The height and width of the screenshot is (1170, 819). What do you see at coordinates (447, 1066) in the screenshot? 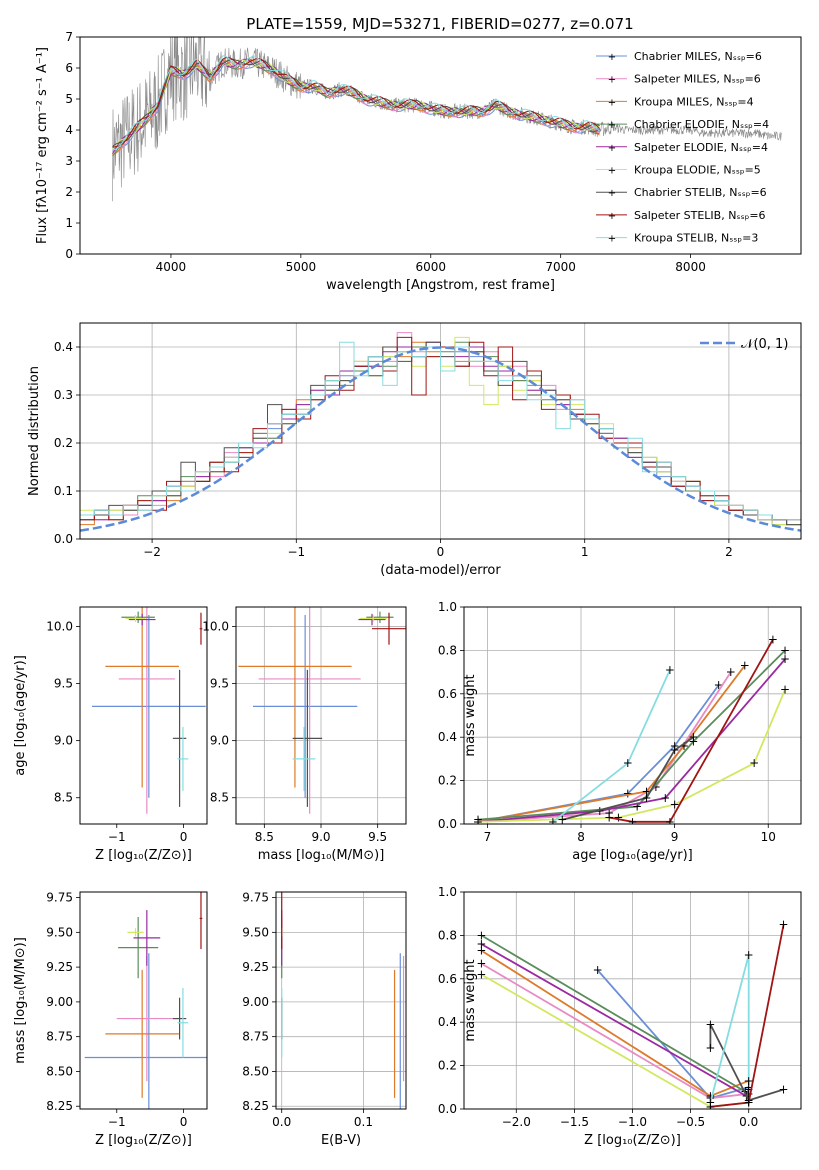
I see `y-tick-label: 0.2` at bounding box center [447, 1066].